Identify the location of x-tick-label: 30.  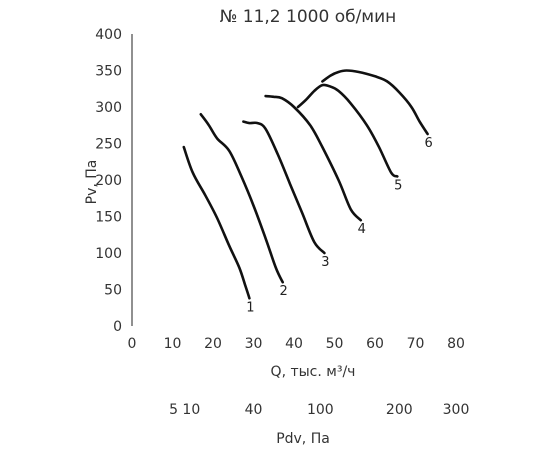
(254, 344).